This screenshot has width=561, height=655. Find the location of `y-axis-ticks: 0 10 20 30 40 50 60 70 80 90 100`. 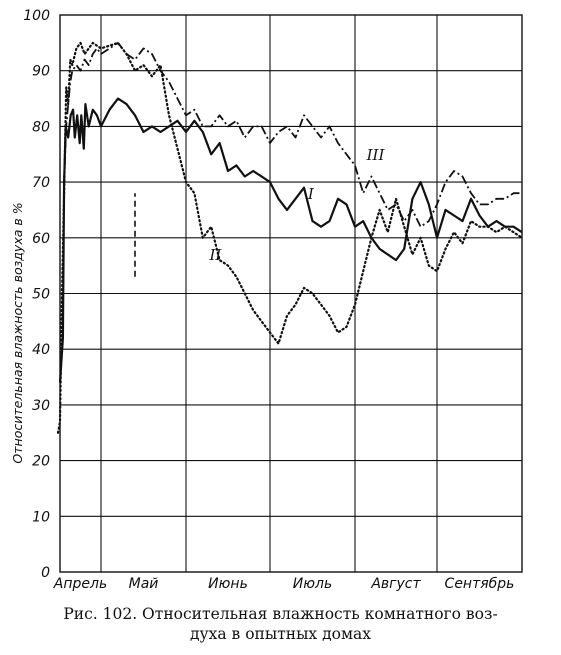

y-axis-ticks: 0 10 20 30 40 50 60 70 80 90 100 is located at coordinates (36, 294).